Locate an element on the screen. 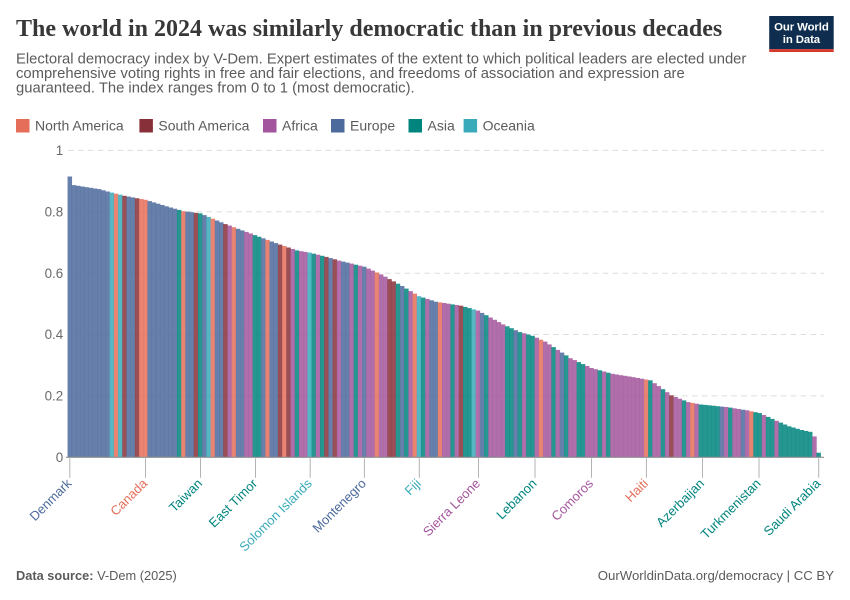 The image size is (850, 600). svg-text: Oceania is located at coordinates (509, 126).